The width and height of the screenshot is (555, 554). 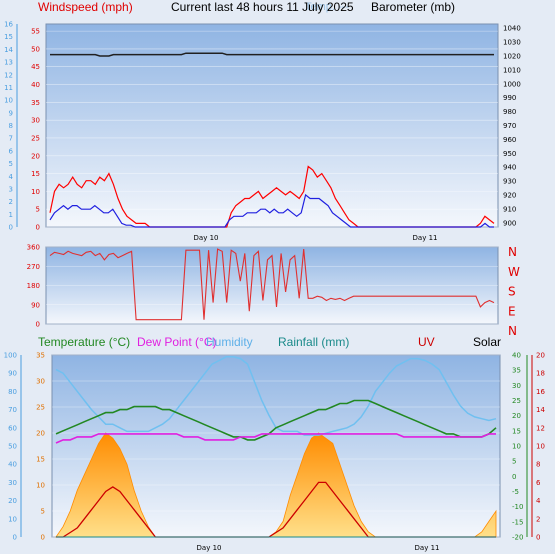 I want to click on y-far-left-tick-label: 7, so click(x=11, y=139).